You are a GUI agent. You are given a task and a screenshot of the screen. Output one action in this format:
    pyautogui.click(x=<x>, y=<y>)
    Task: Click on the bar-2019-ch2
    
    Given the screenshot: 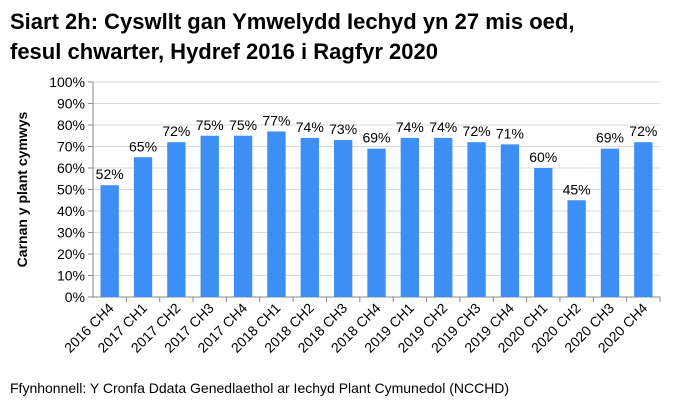 What is the action you would take?
    pyautogui.click(x=443, y=217)
    